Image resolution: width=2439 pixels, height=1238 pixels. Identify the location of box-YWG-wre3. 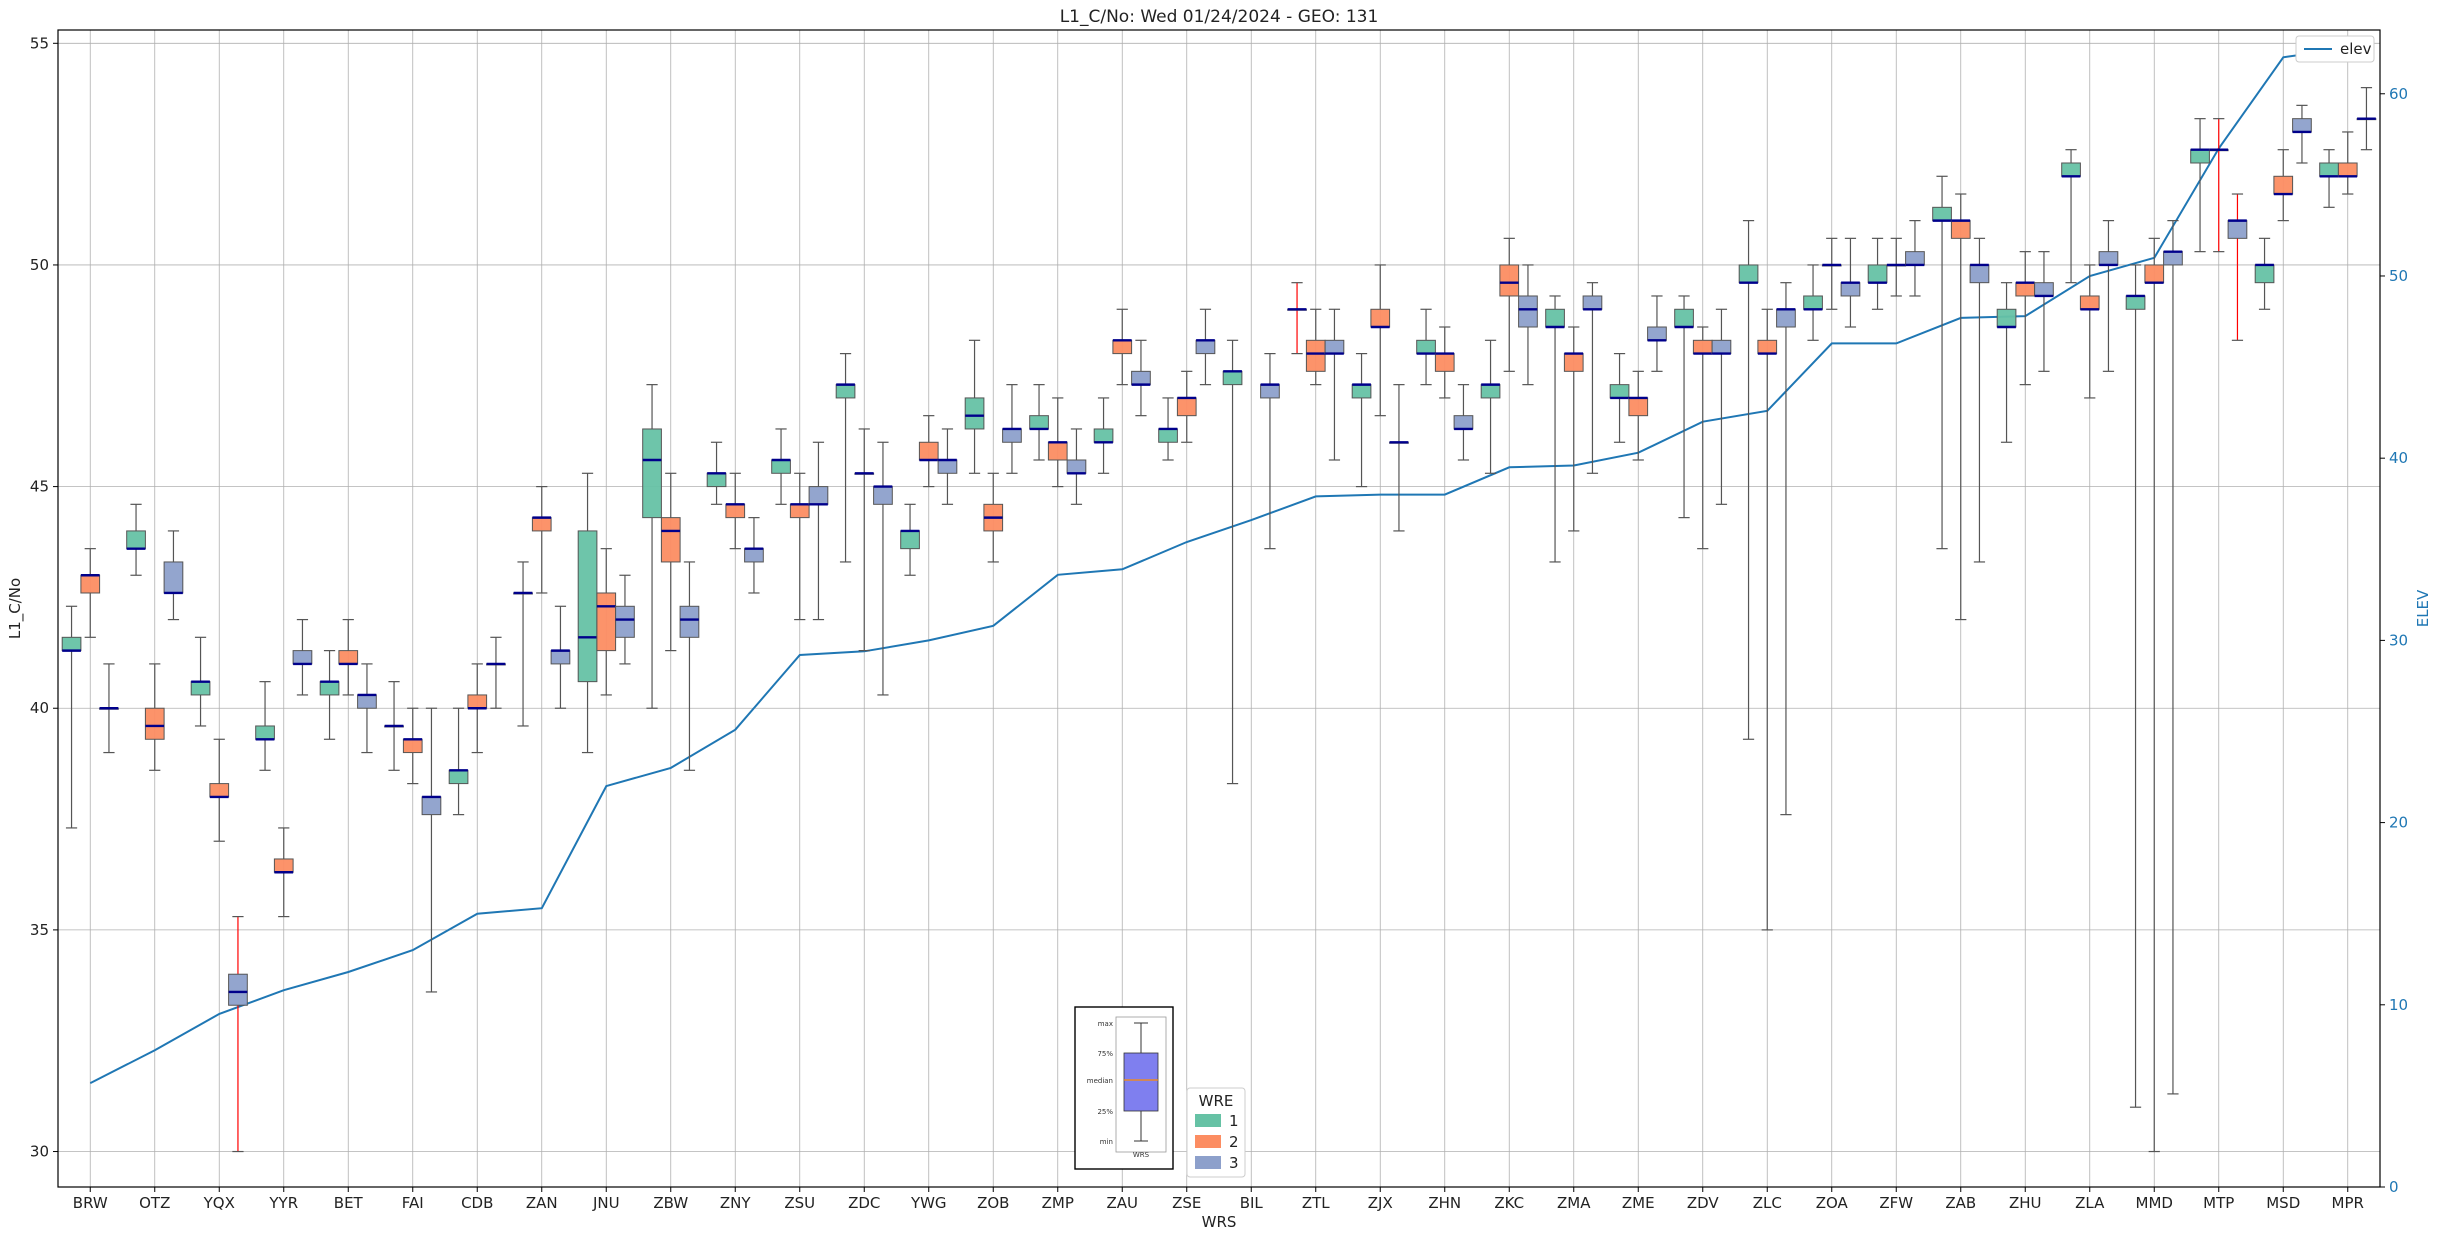
(947, 466).